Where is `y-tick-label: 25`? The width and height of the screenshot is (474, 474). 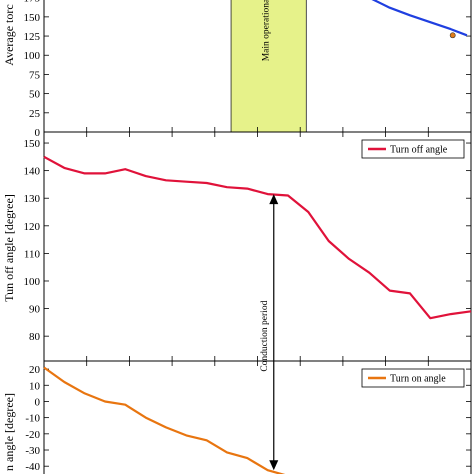 y-tick-label: 25 is located at coordinates (35, 114).